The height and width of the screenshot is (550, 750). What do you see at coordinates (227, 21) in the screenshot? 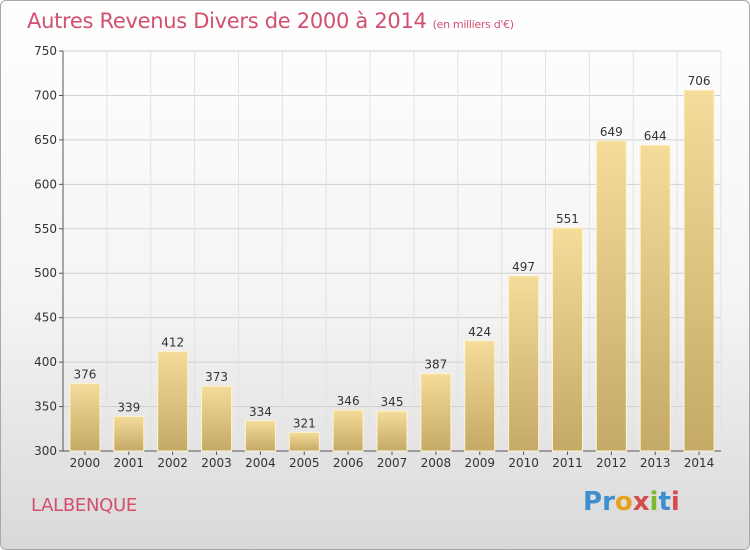
I see `chart-title-text: Autres Revenus Divers de 2000 à 2014` at bounding box center [227, 21].